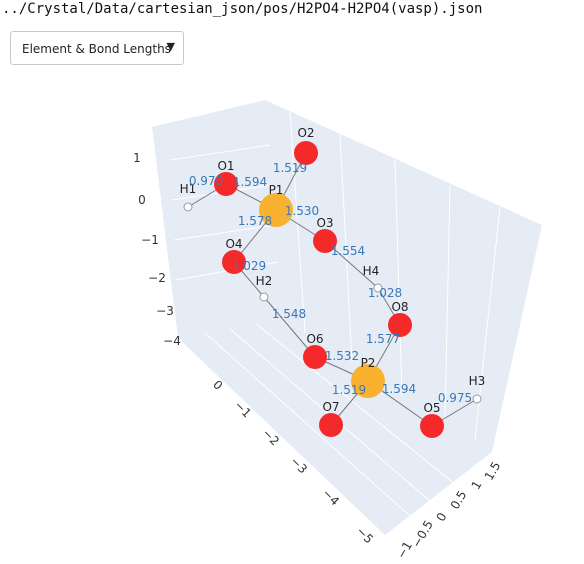 The image size is (584, 564). I want to click on atom-label: O5, so click(431, 408).